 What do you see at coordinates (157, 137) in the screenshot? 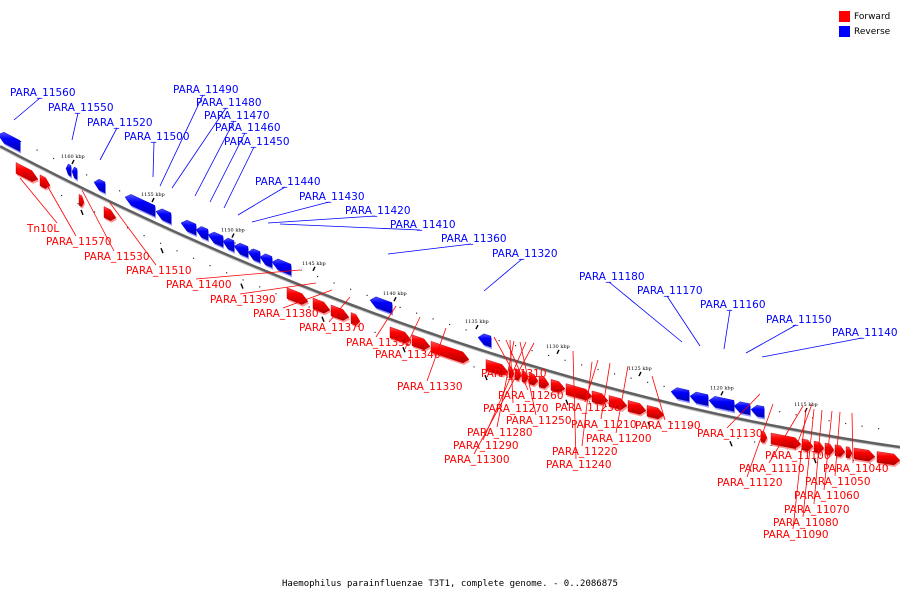
I see `reverse-gene-label: PARA_11500` at bounding box center [157, 137].